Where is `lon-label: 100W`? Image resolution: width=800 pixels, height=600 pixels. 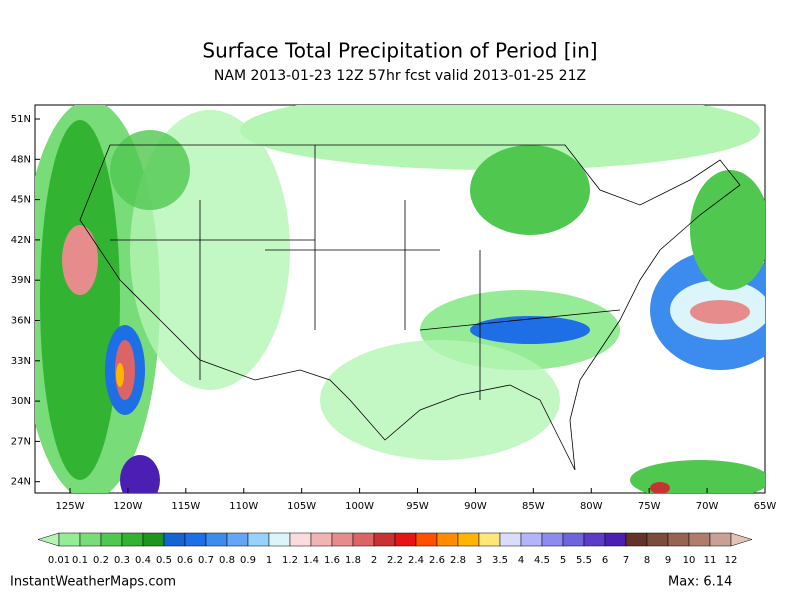 lon-label: 100W is located at coordinates (359, 506).